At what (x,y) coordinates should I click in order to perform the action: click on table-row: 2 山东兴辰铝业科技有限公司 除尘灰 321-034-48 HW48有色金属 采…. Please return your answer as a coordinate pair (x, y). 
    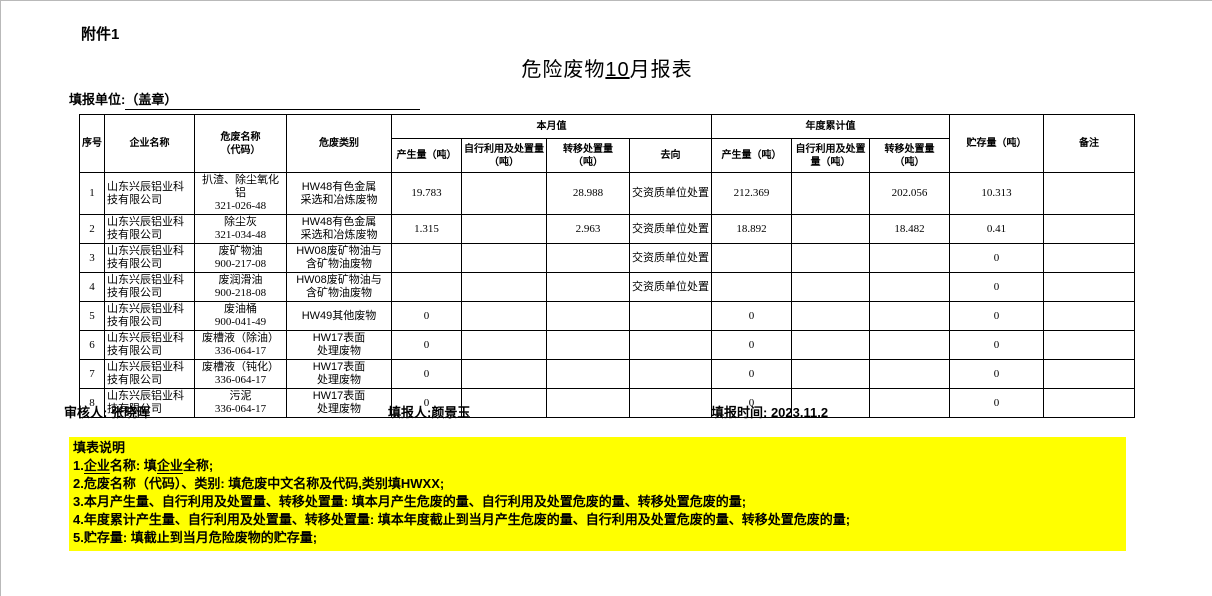
    Looking at the image, I should click on (607, 229).